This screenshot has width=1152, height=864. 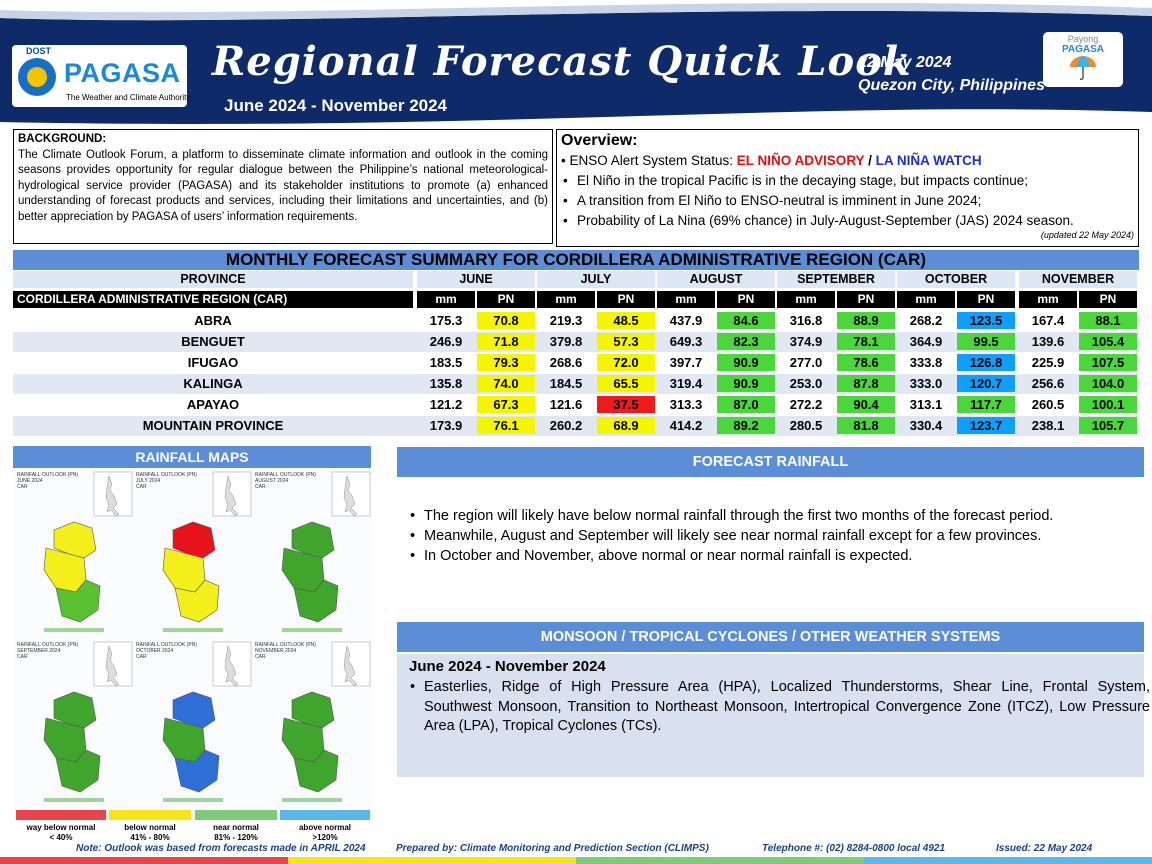 What do you see at coordinates (507, 666) in the screenshot?
I see `monsoon-period: June 2024 - November 2024` at bounding box center [507, 666].